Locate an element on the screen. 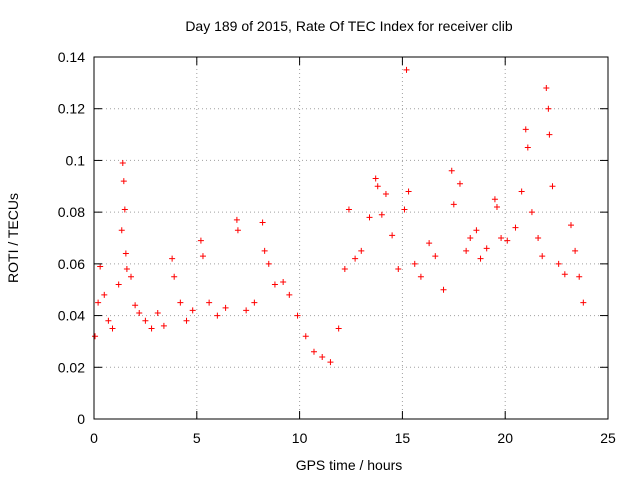 The image size is (640, 480). x-tick-labels: 0 5 10 15 20 25 is located at coordinates (353, 438).